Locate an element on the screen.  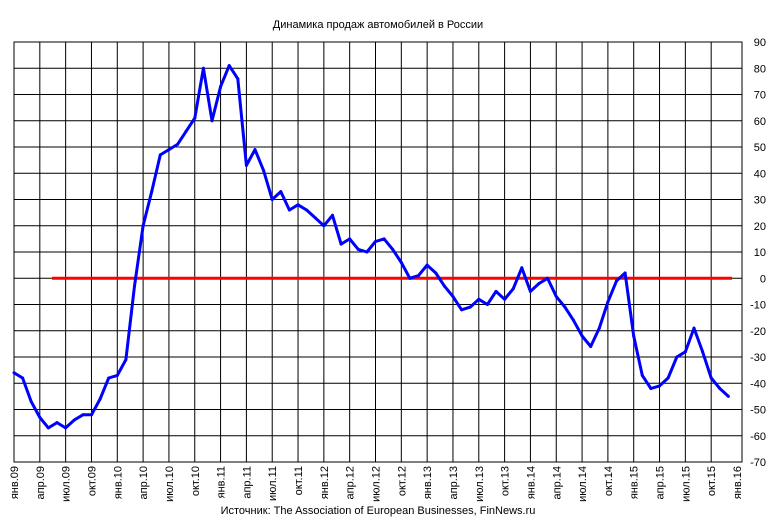
x-tick-label: июл.15 is located at coordinates (686, 484).